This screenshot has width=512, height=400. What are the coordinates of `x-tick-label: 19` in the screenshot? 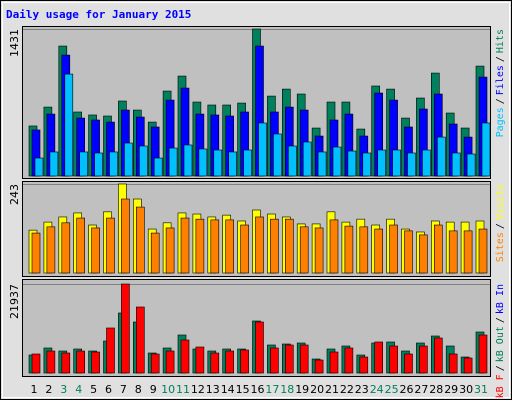 It's located at (302, 389).